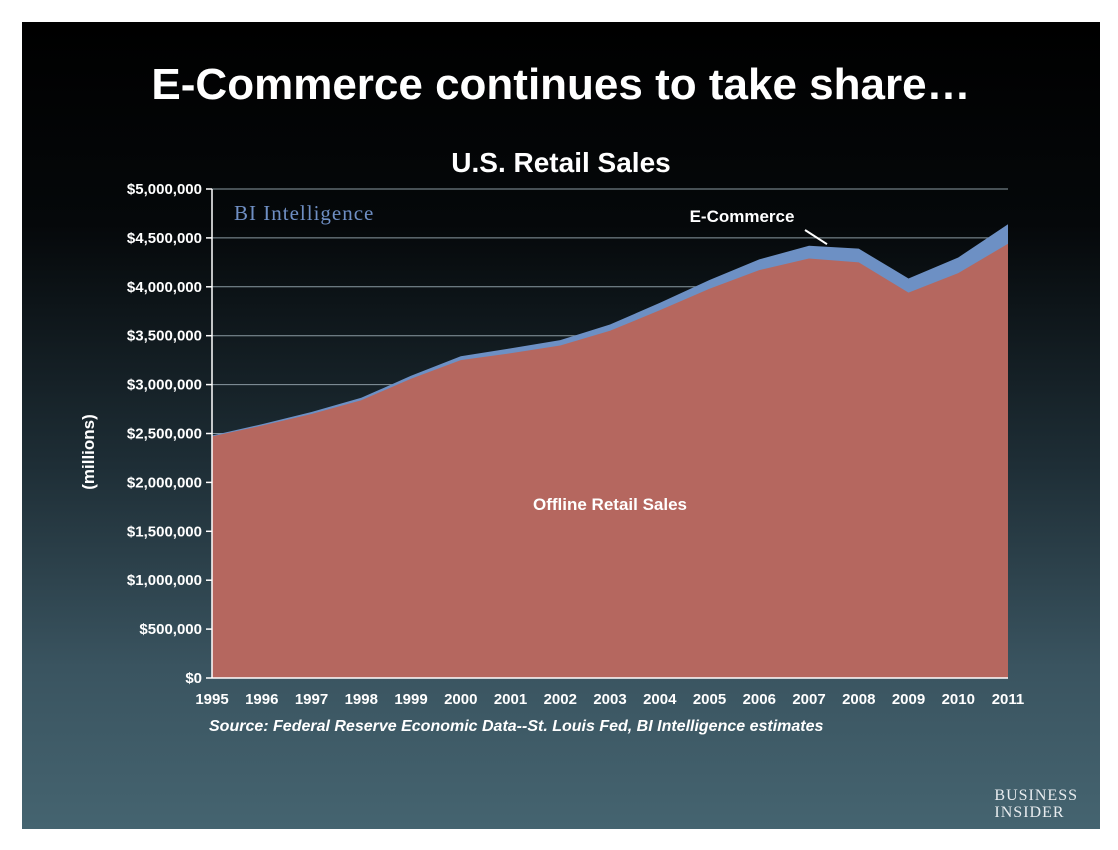 The height and width of the screenshot is (850, 1118). What do you see at coordinates (1029, 812) in the screenshot?
I see `logo-line-2: Insider` at bounding box center [1029, 812].